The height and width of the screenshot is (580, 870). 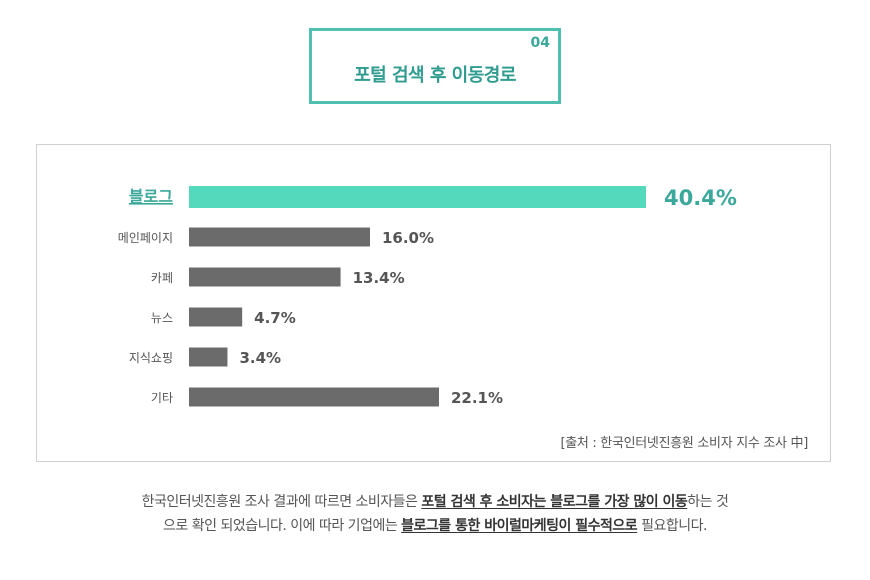 What do you see at coordinates (275, 318) in the screenshot?
I see `value-label: 4.7%` at bounding box center [275, 318].